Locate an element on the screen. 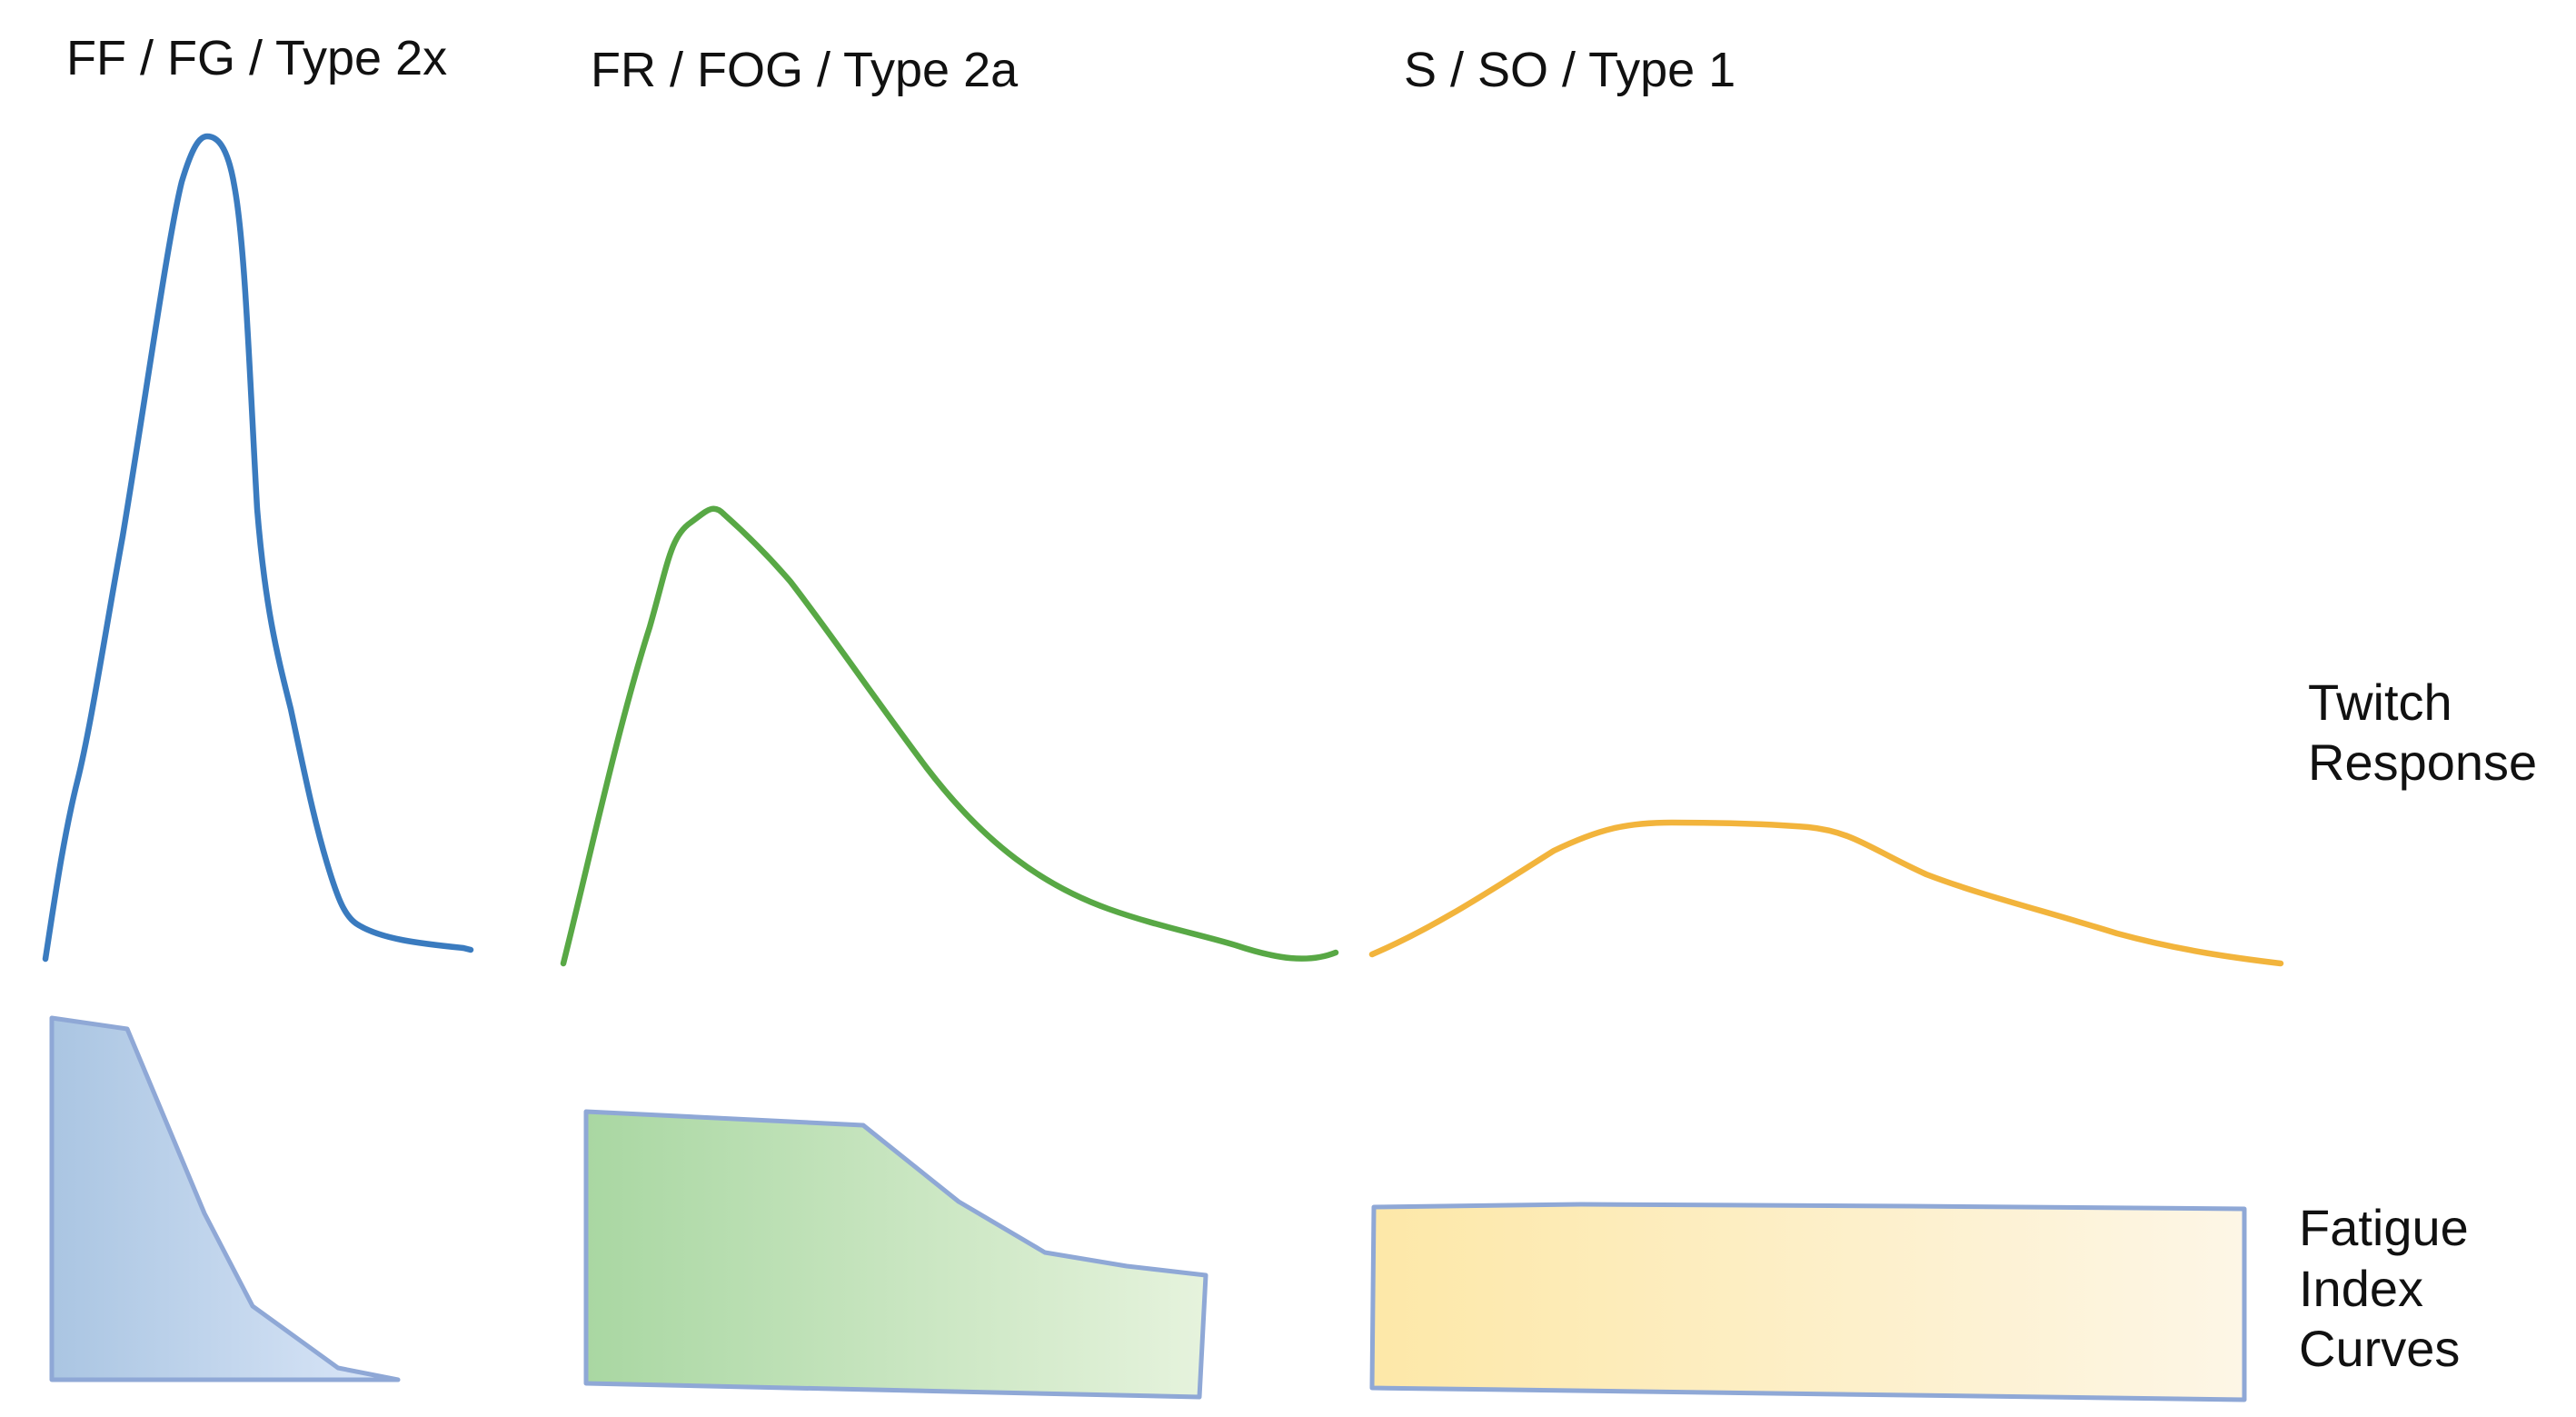  twitch-curve-so is located at coordinates (1826, 893).